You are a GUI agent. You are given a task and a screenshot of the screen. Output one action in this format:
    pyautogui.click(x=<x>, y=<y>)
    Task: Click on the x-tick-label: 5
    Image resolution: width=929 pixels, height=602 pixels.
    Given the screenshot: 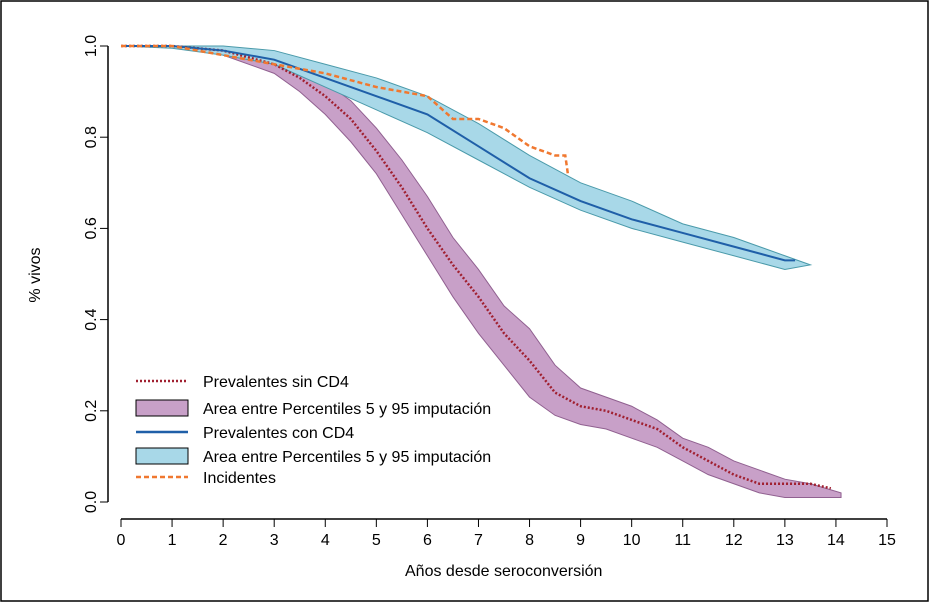 What is the action you would take?
    pyautogui.click(x=376, y=540)
    